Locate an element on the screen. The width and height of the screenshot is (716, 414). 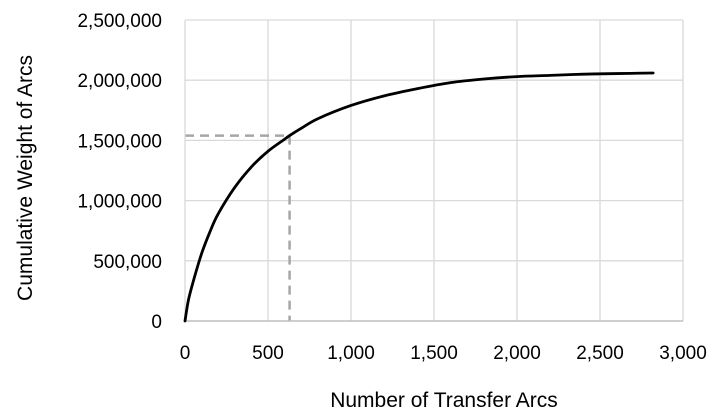
y-tick-label: 1,500,000 is located at coordinates (119, 141).